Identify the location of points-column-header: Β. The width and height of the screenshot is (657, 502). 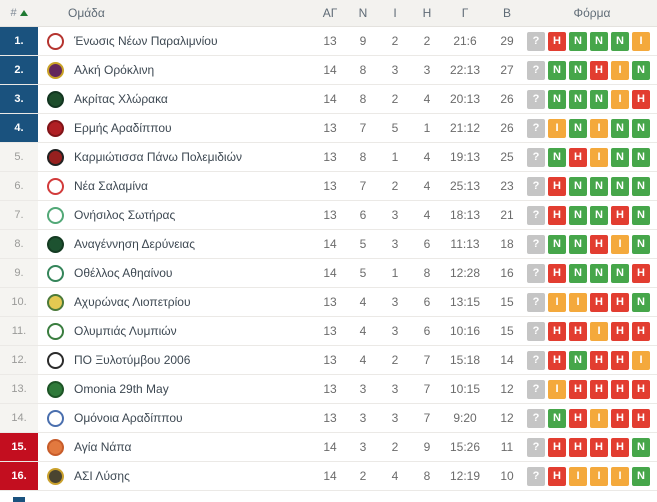
(506, 13).